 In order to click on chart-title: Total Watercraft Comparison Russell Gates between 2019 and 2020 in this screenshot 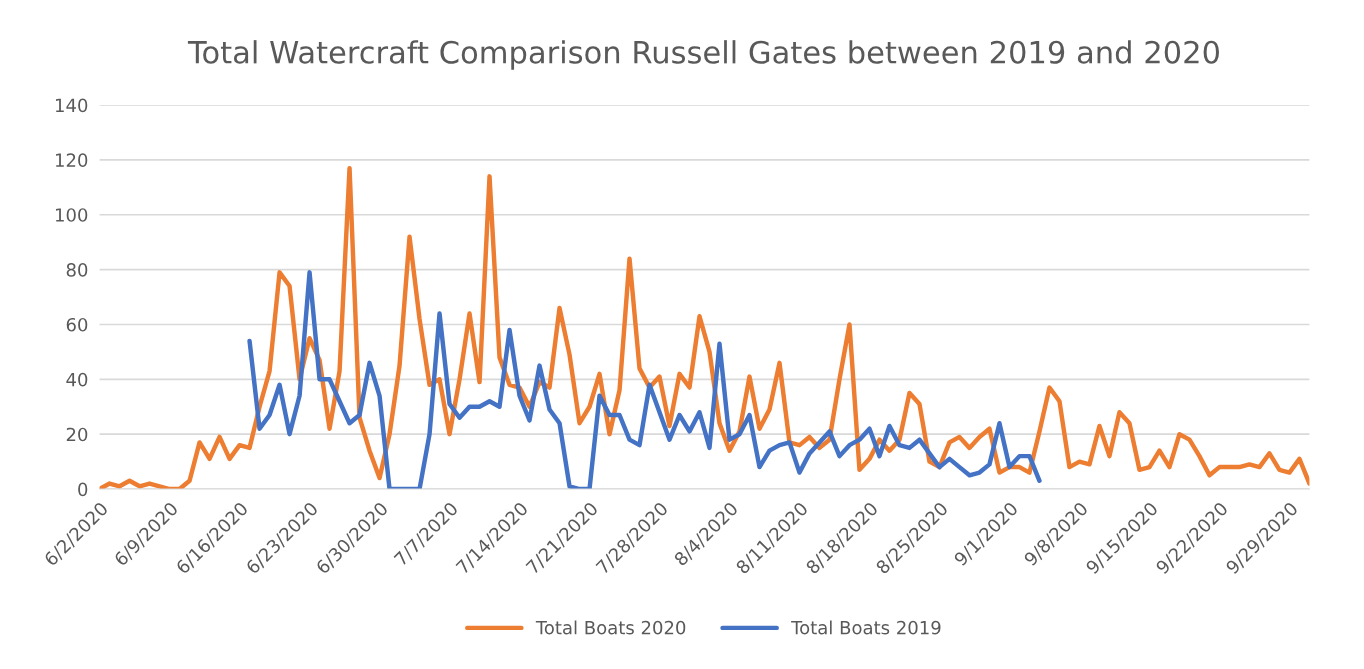, I will do `click(703, 55)`.